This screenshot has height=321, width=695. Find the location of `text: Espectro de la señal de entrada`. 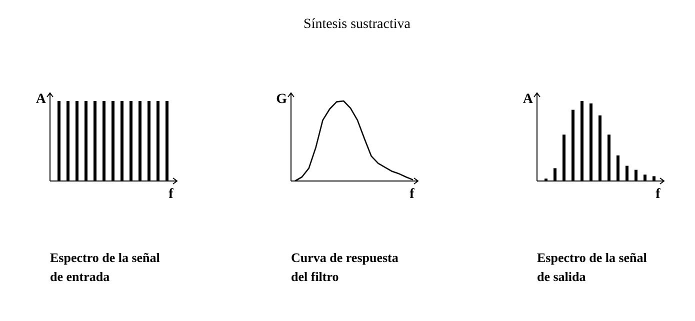

text: Espectro de la señal de entrada is located at coordinates (105, 267).